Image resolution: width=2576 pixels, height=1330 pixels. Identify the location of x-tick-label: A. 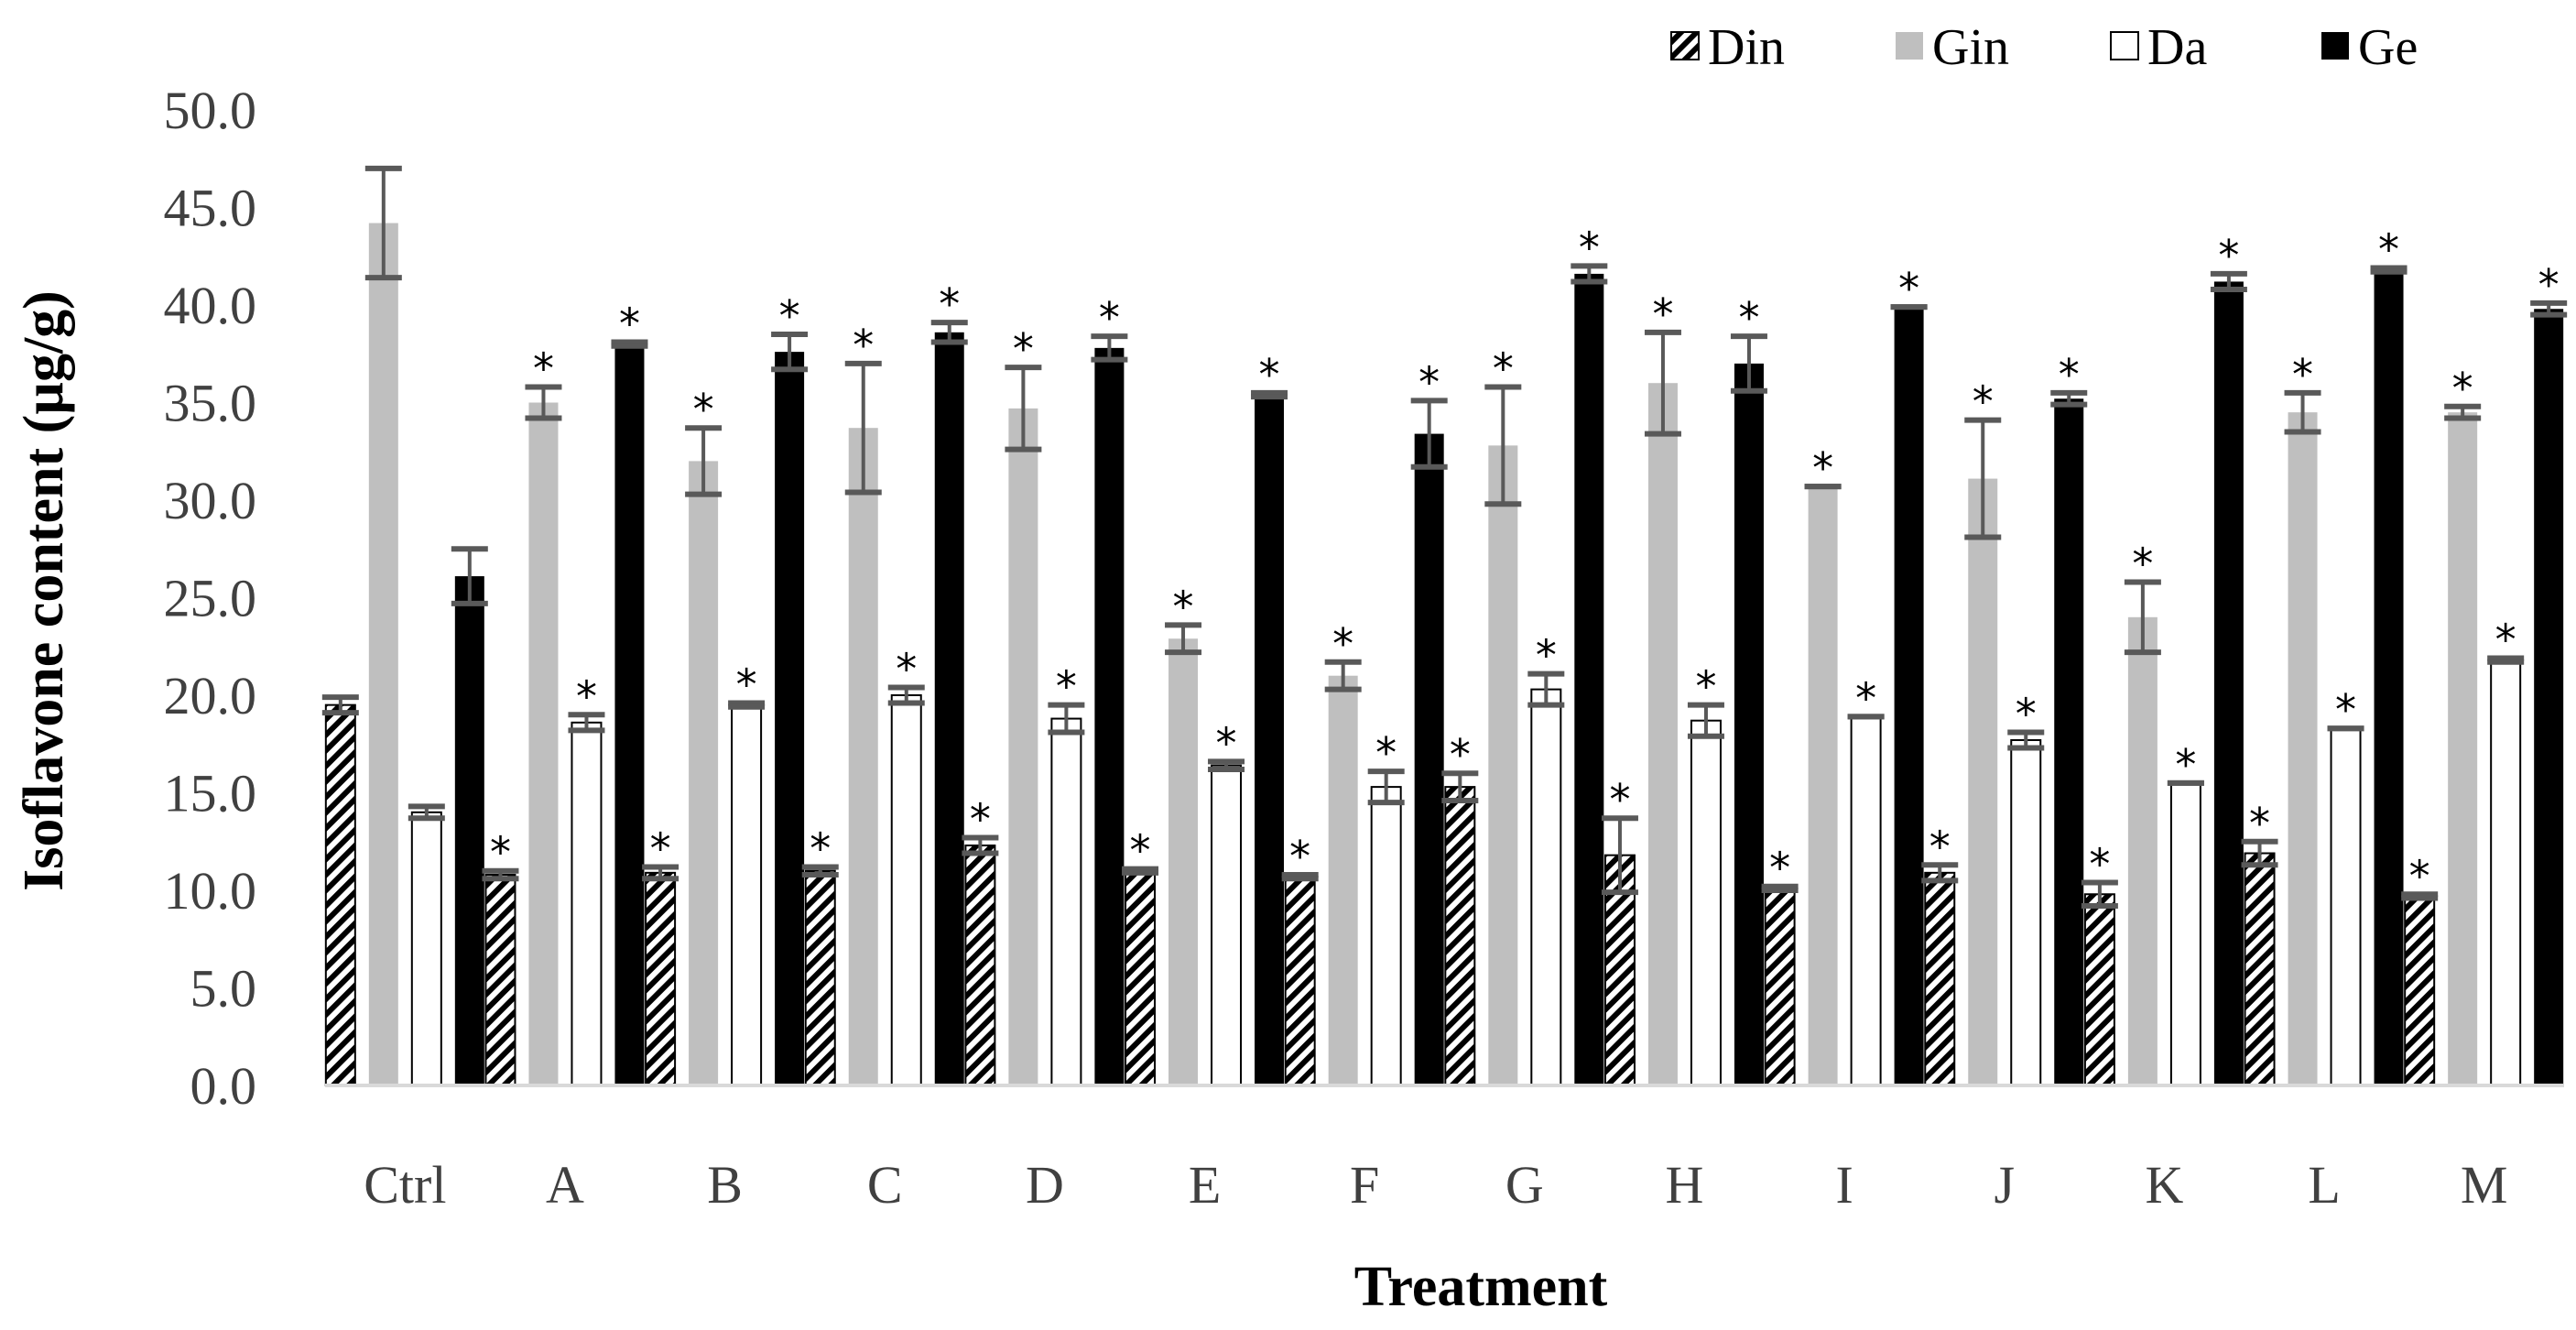
(565, 1185).